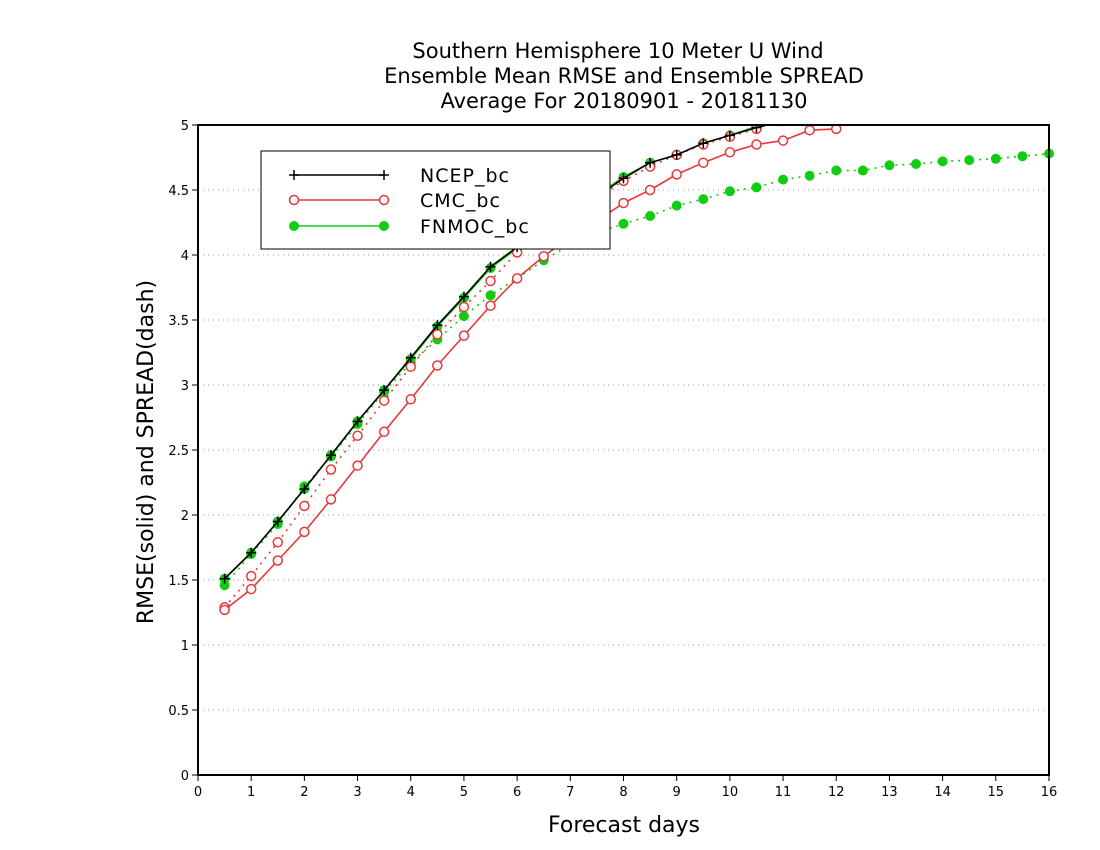 The height and width of the screenshot is (850, 1100). I want to click on x-tick-label: 0, so click(198, 792).